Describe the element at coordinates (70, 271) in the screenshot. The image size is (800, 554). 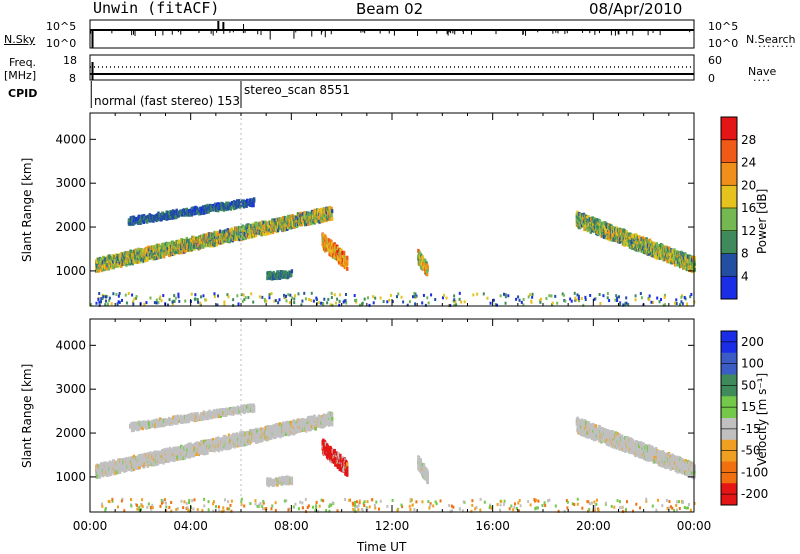
I see `power-panel-ytick-label: 1000` at that location.